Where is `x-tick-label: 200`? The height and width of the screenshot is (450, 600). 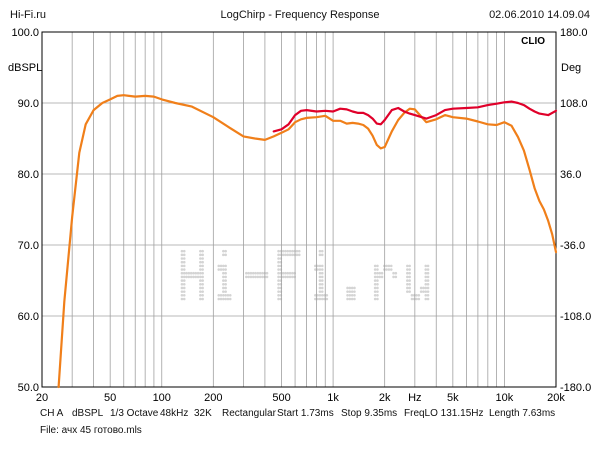 x-tick-label: 200 is located at coordinates (213, 398).